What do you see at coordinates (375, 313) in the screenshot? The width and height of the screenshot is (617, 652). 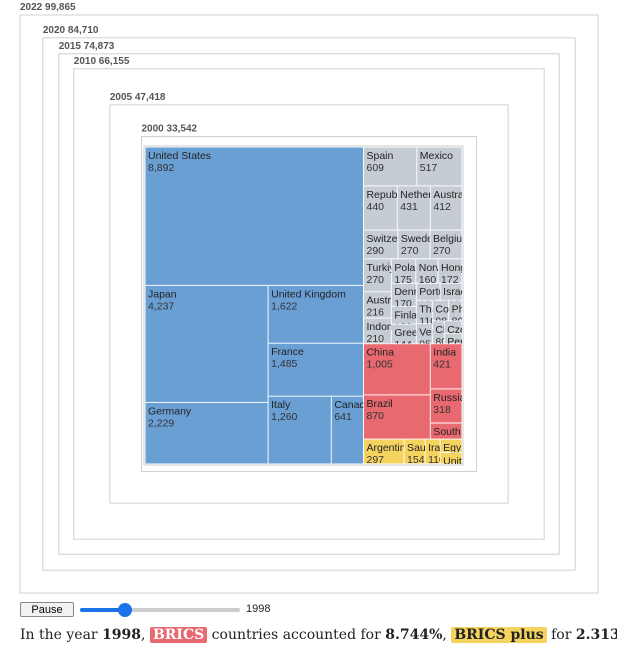 I see `cell-value: 216` at bounding box center [375, 313].